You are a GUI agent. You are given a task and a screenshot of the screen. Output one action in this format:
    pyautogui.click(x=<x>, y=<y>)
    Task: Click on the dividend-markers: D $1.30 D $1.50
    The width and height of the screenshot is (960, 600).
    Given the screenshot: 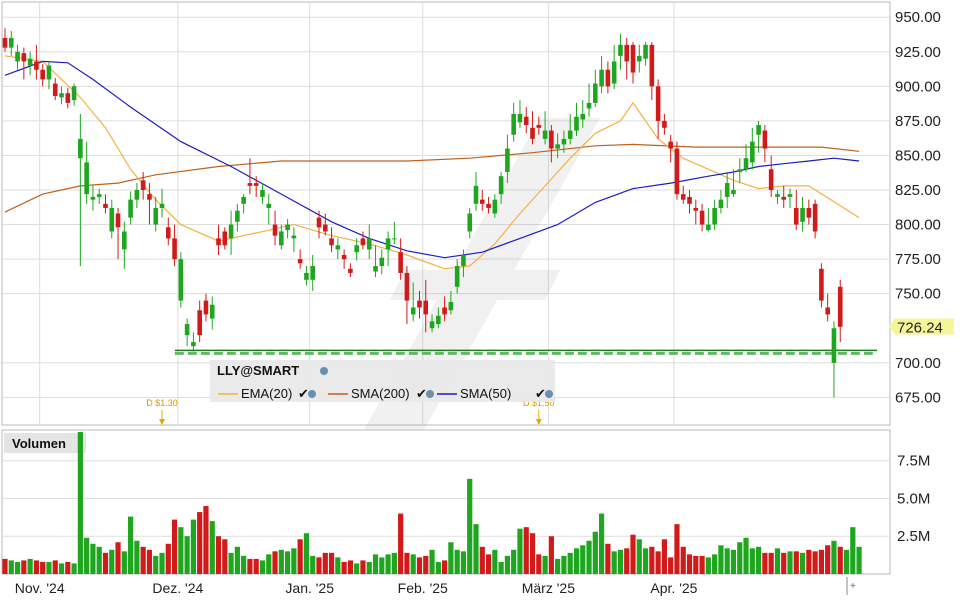 What is the action you would take?
    pyautogui.click(x=350, y=411)
    